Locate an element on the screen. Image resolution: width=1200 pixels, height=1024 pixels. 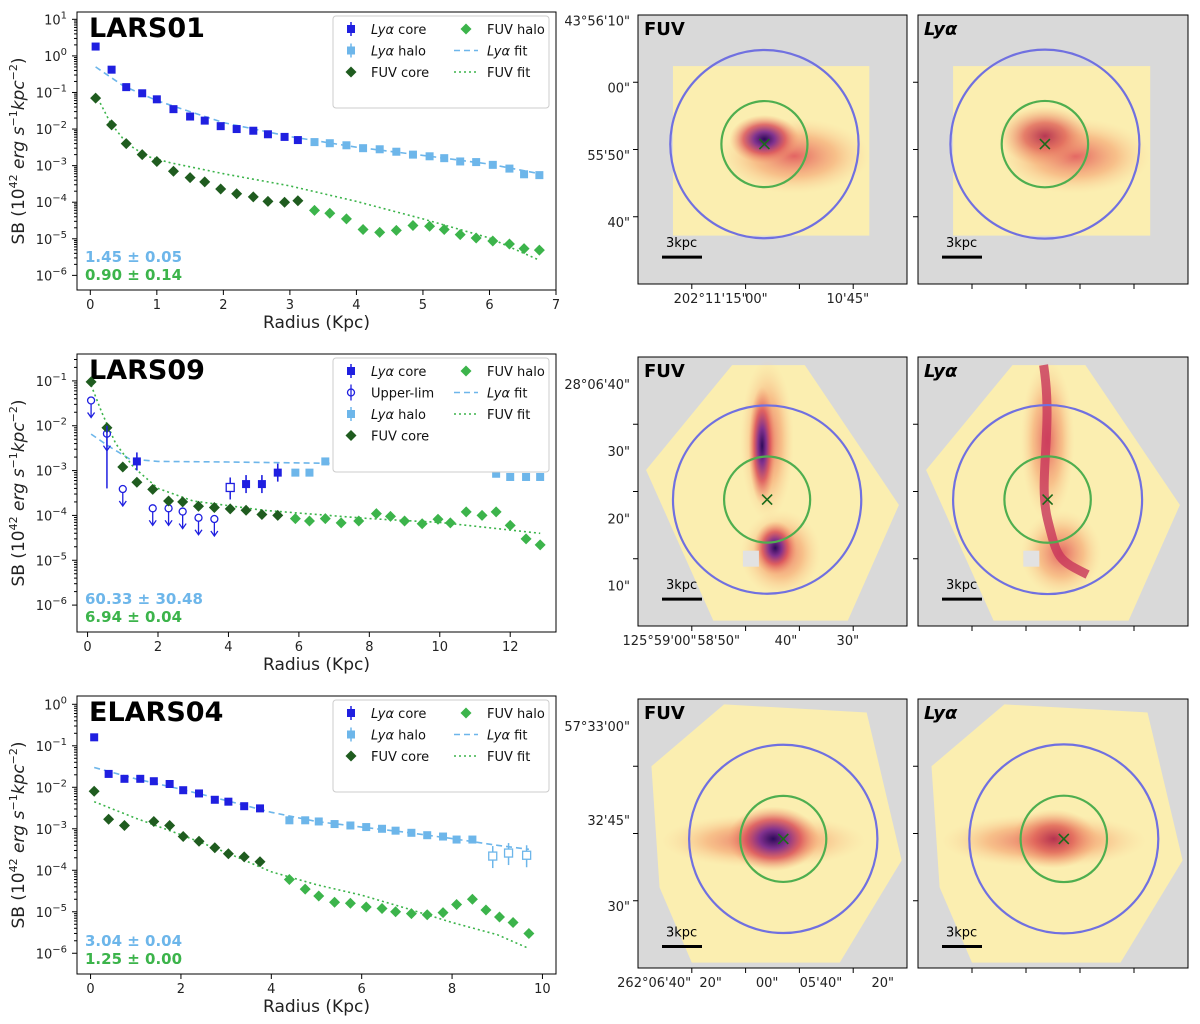
panel-title: LARS09 is located at coordinates (147, 370).